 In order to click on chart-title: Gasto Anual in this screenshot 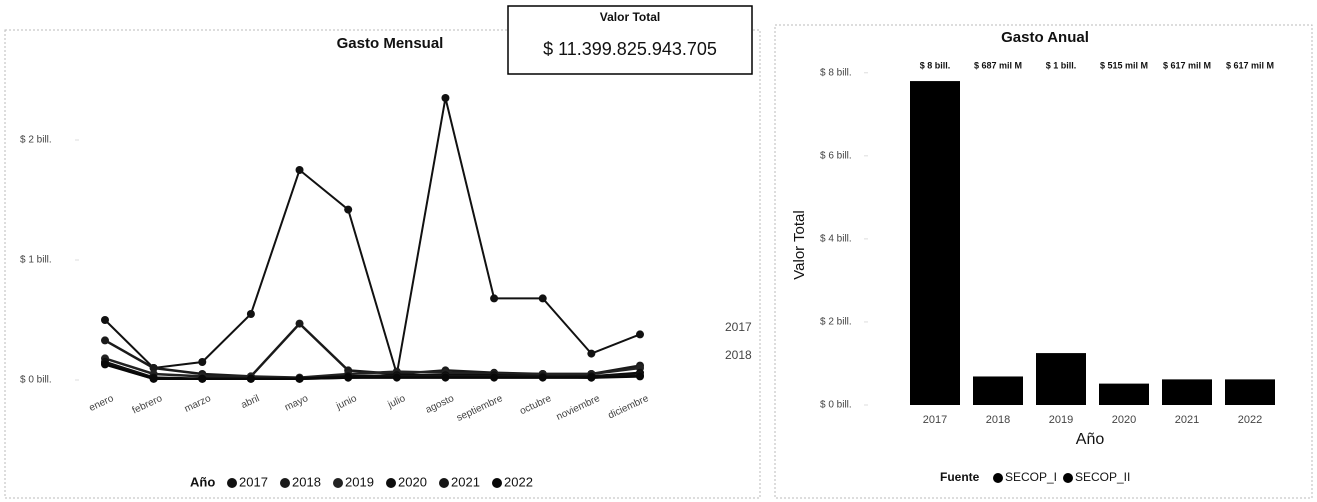, I will do `click(1045, 37)`.